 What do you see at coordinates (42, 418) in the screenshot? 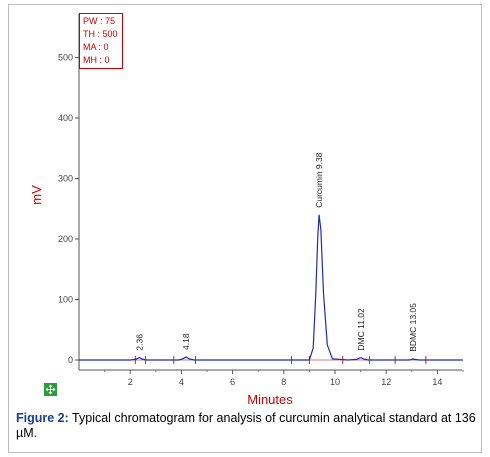
I see `figure-label: Figure 2:` at bounding box center [42, 418].